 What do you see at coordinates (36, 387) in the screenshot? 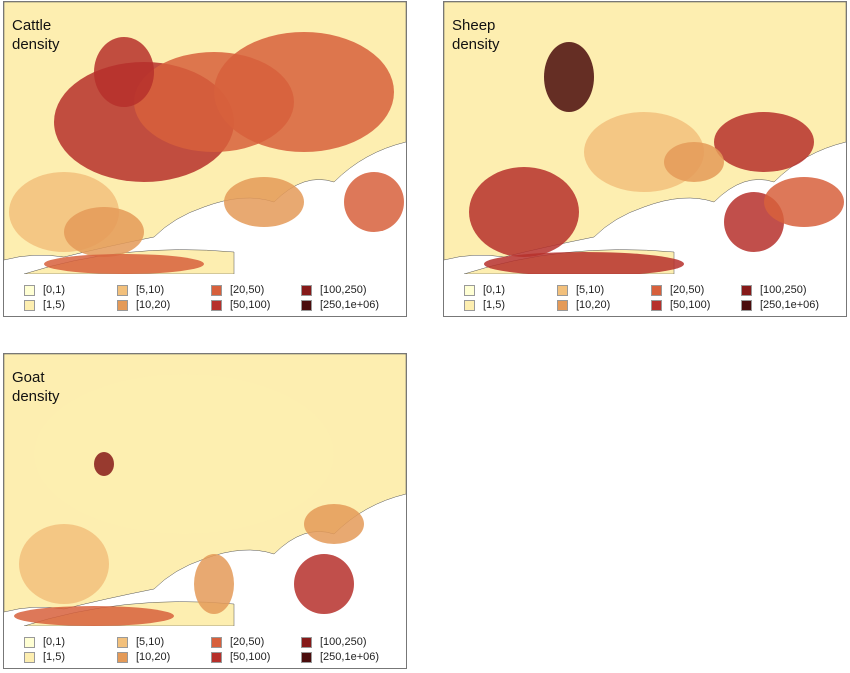
I see `panel-title: Goat density` at bounding box center [36, 387].